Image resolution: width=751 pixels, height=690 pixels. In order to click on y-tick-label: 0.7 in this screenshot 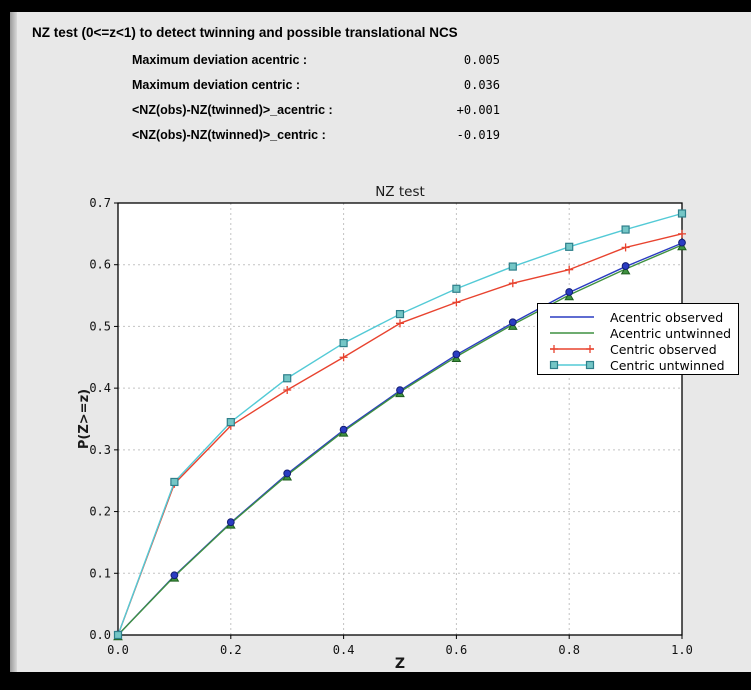, I will do `click(100, 203)`.